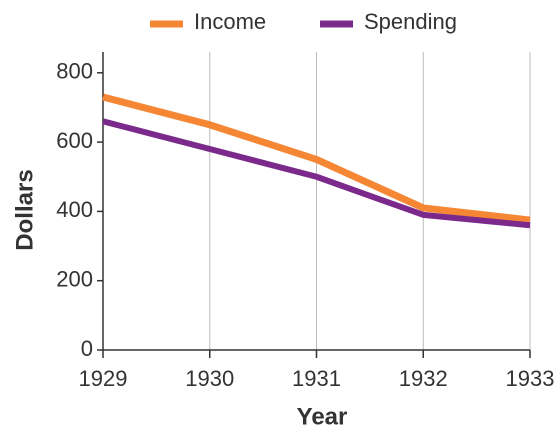 The height and width of the screenshot is (432, 560). What do you see at coordinates (24, 209) in the screenshot?
I see `y-axis-title: Dollars` at bounding box center [24, 209].